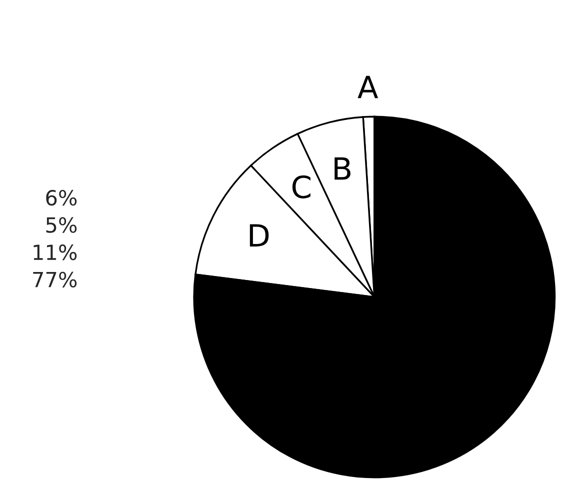  Describe the element at coordinates (368, 87) in the screenshot. I see `slice-label: A` at that location.